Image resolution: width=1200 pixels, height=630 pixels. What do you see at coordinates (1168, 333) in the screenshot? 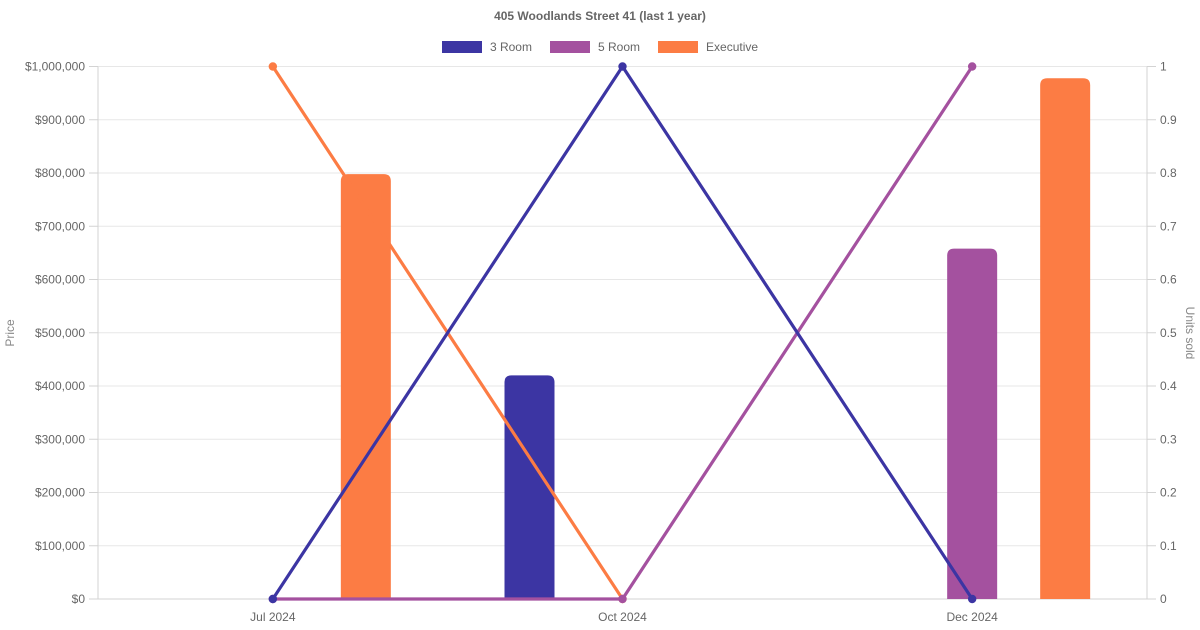
I see `right-axis-tick-label: 0.5` at bounding box center [1168, 333].